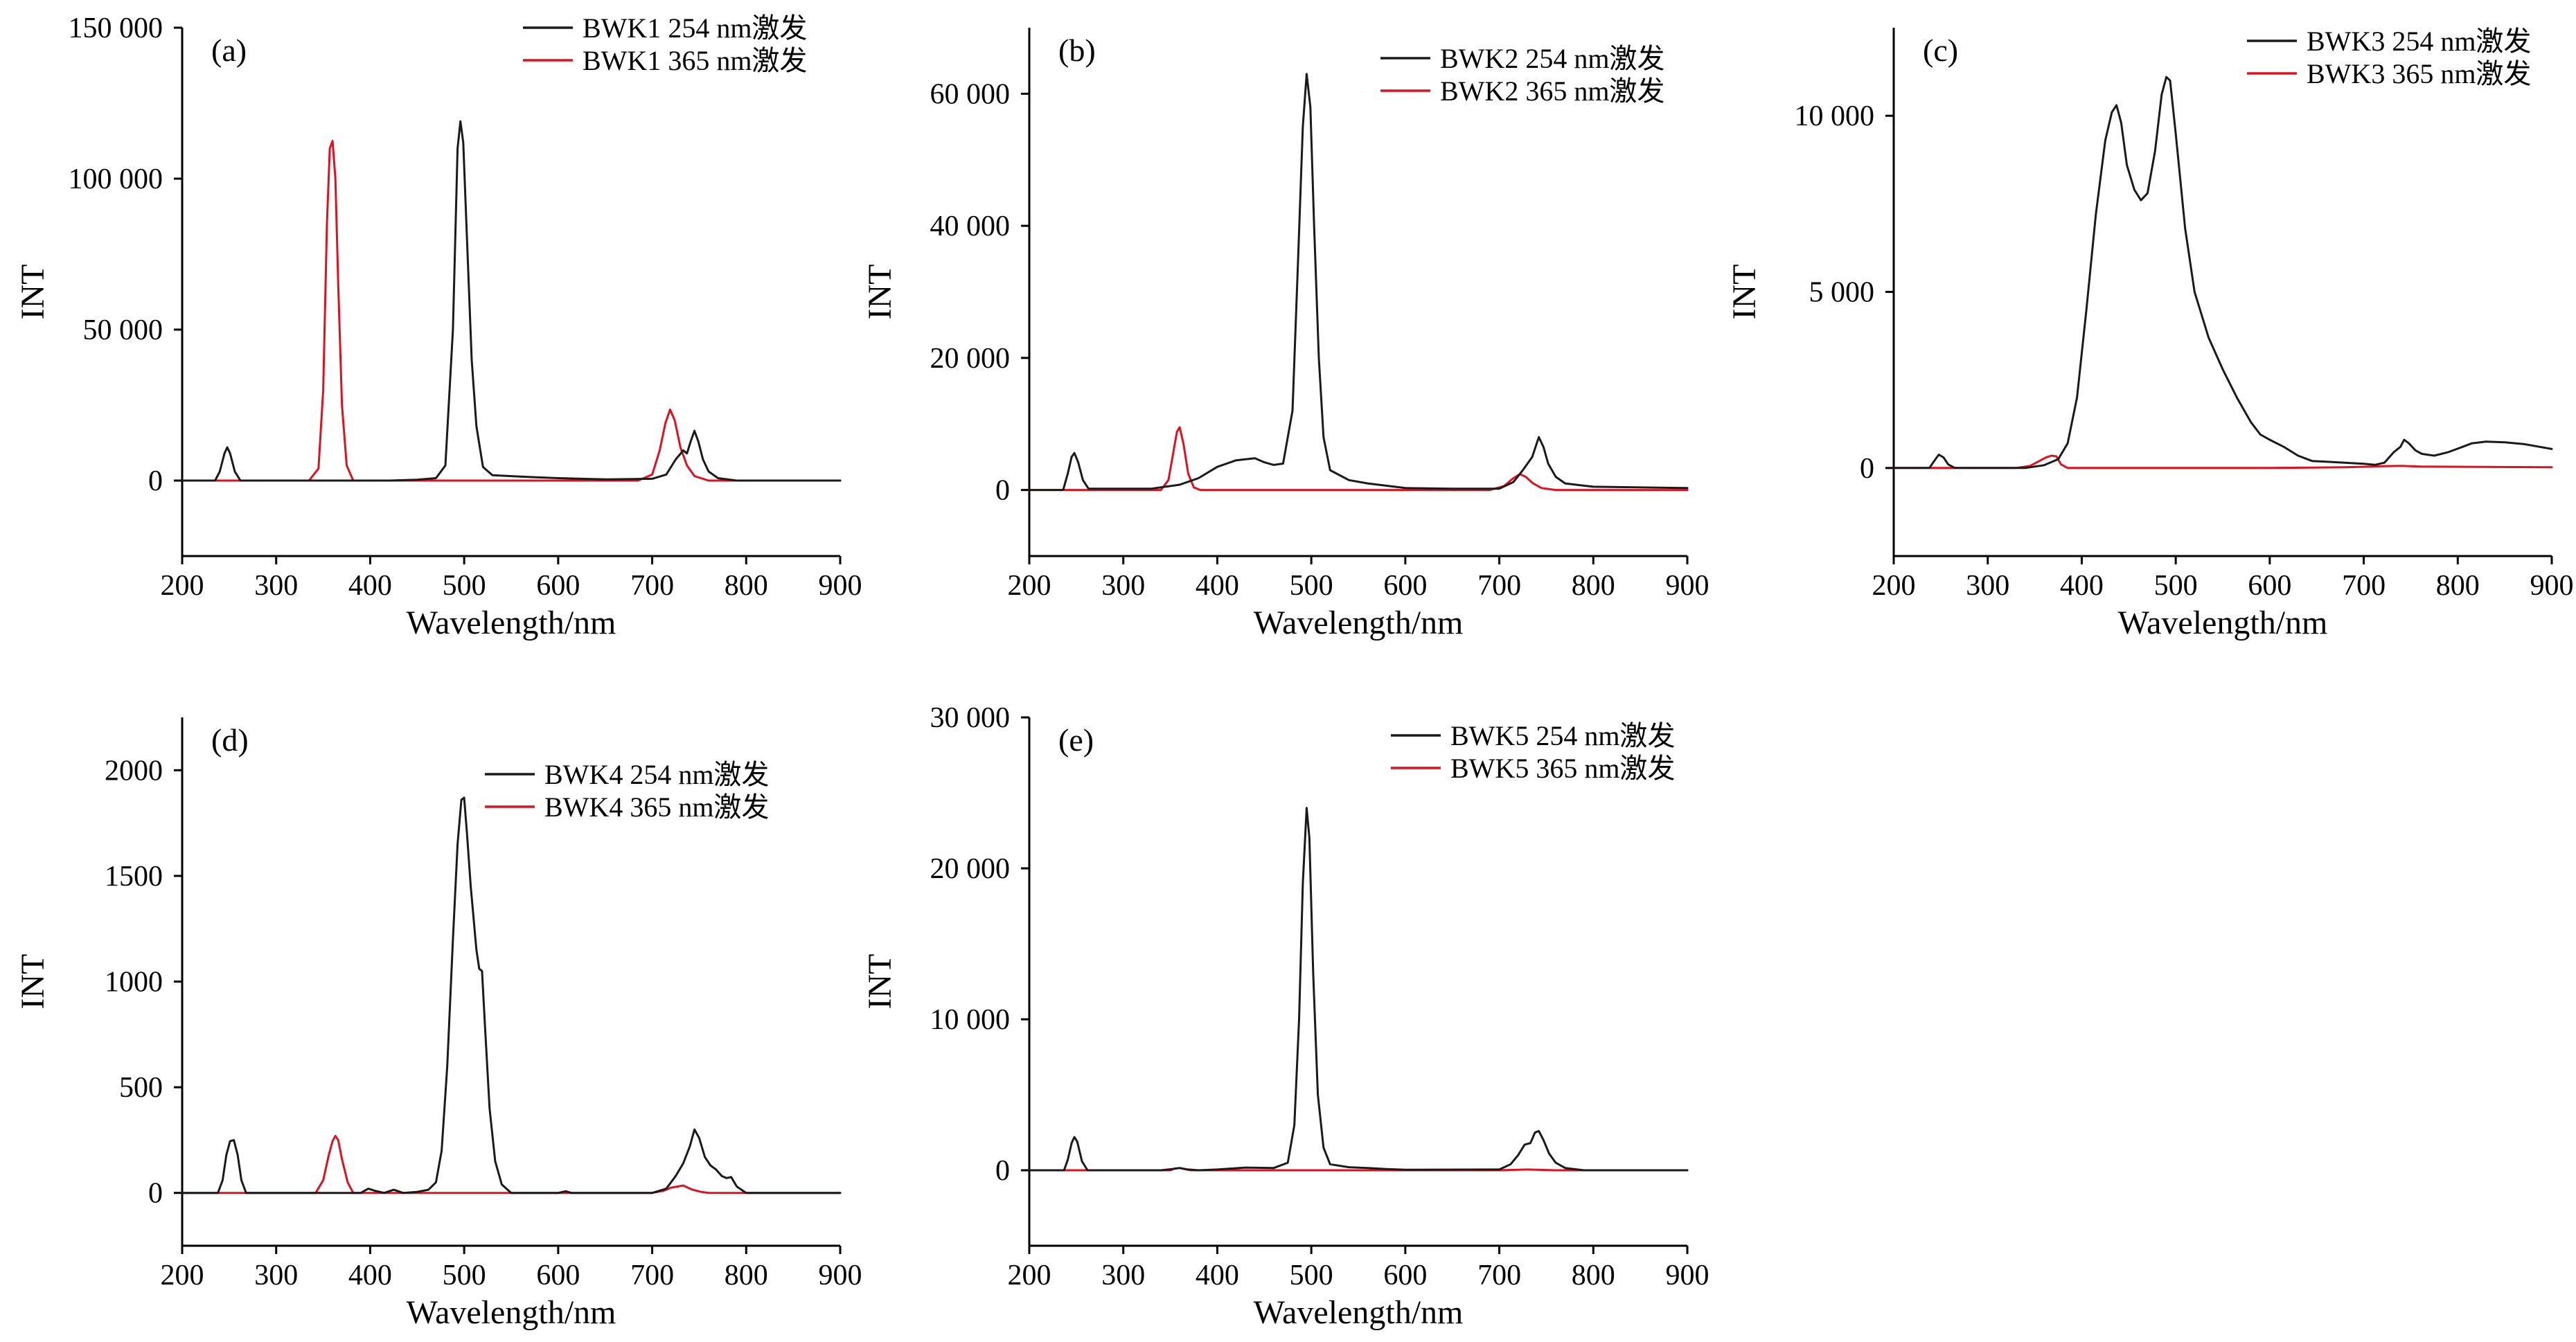 Image resolution: width=2576 pixels, height=1342 pixels. Describe the element at coordinates (1940, 50) in the screenshot. I see `panel-label: (c)` at that location.